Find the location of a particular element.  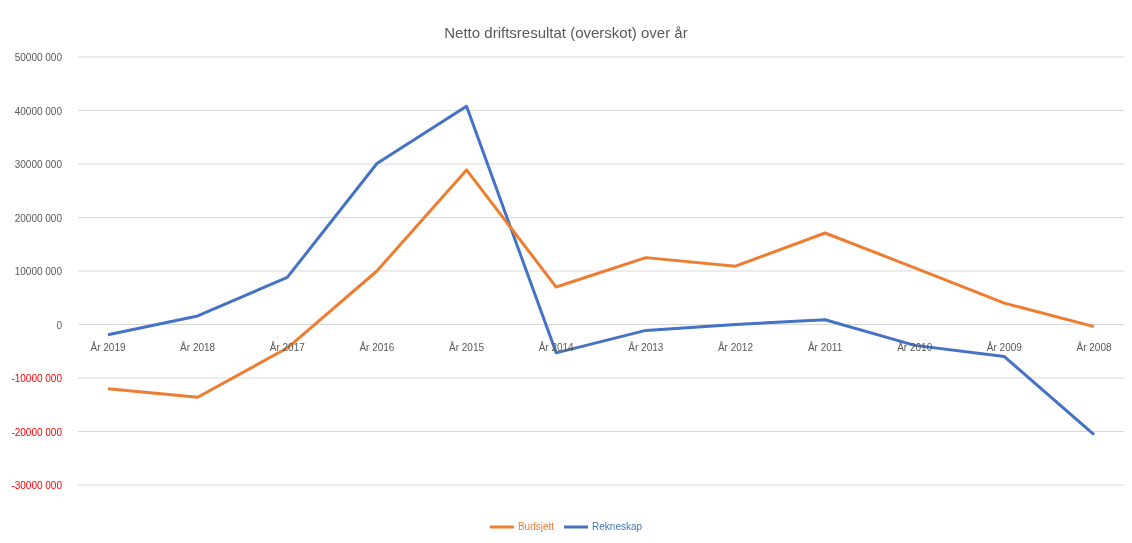

y-tick-label: 40000 000 is located at coordinates (38, 111).